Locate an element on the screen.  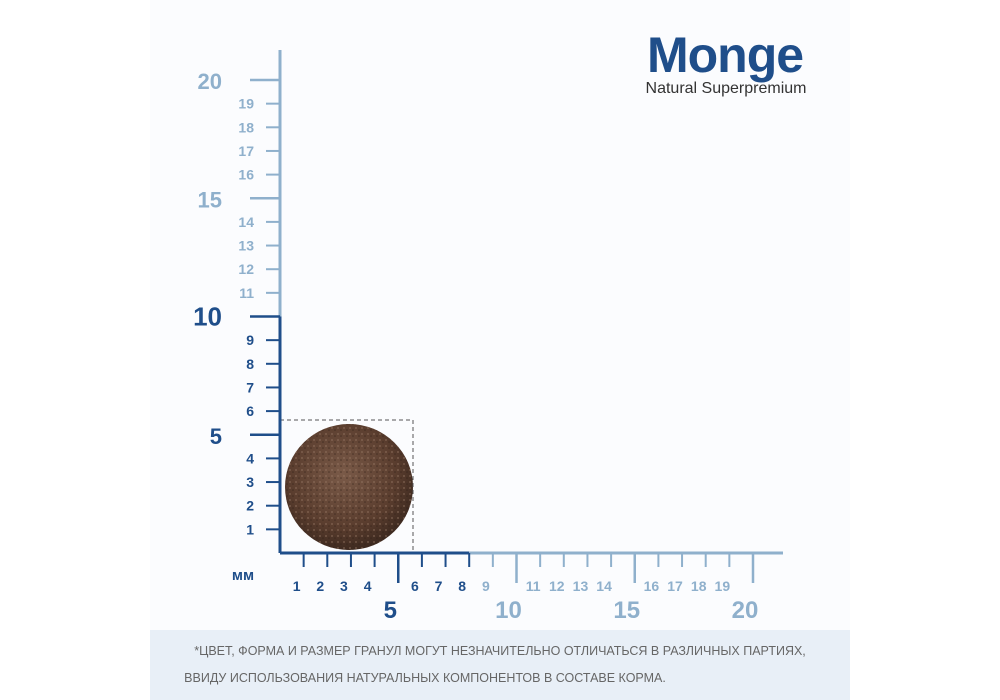
x-label: 12 is located at coordinates (557, 586).